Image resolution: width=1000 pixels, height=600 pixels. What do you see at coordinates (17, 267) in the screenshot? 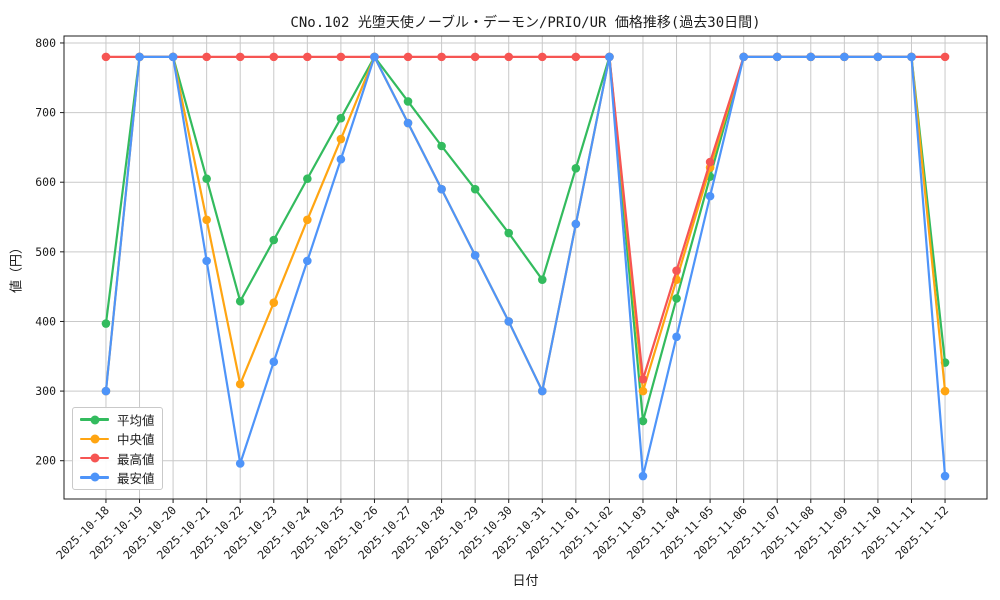
I see `y-axis-title: 値（円）` at bounding box center [17, 267].